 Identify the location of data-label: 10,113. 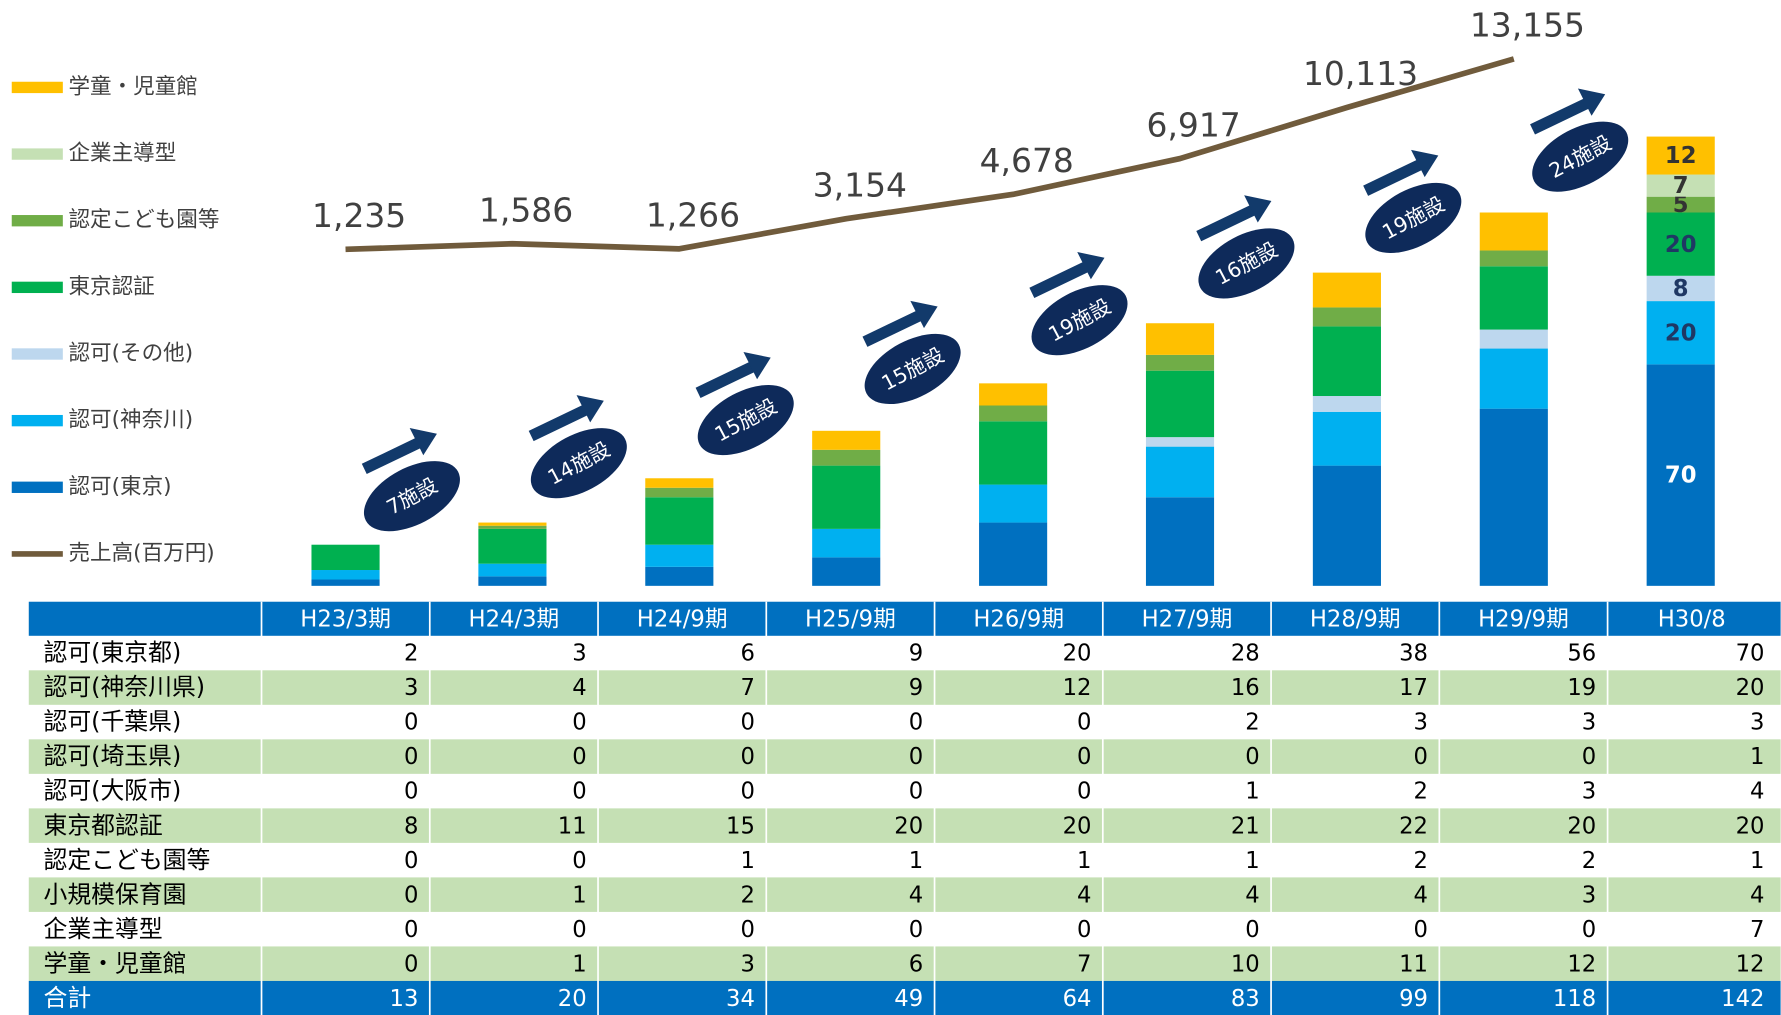
(1360, 73).